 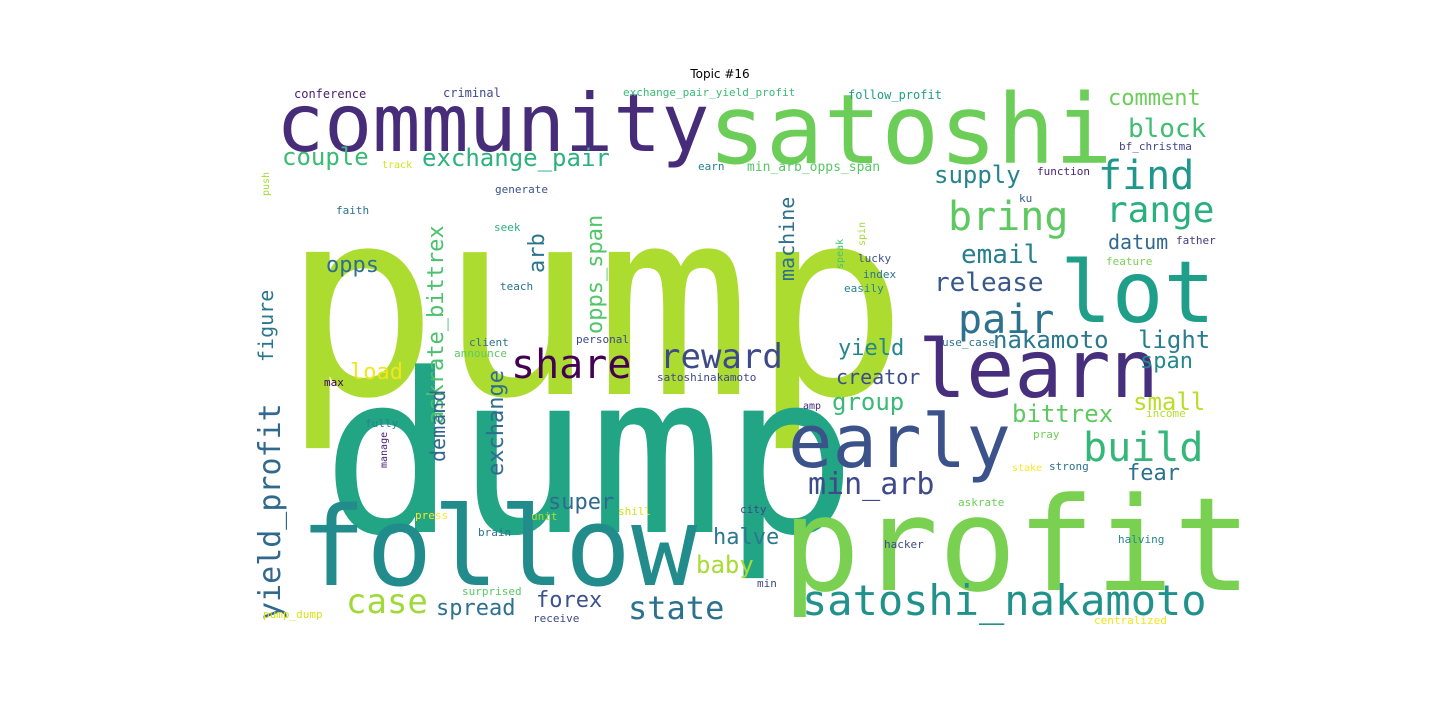 I want to click on cloud-word: reward, so click(x=721, y=357).